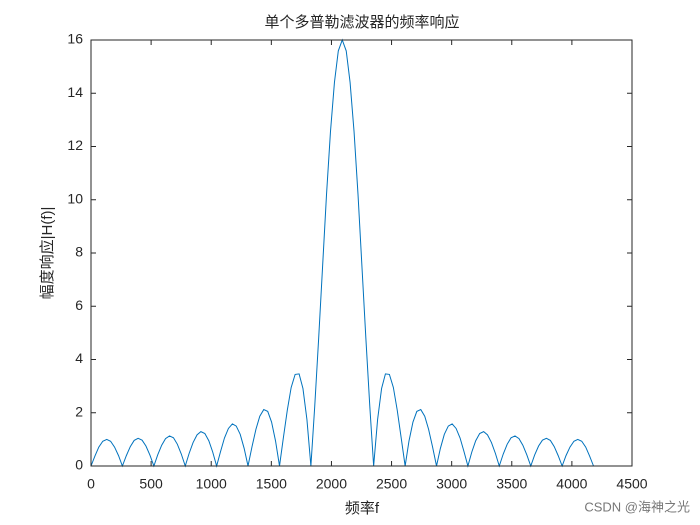 The width and height of the screenshot is (700, 525). I want to click on y-tick-label: 16, so click(75, 39).